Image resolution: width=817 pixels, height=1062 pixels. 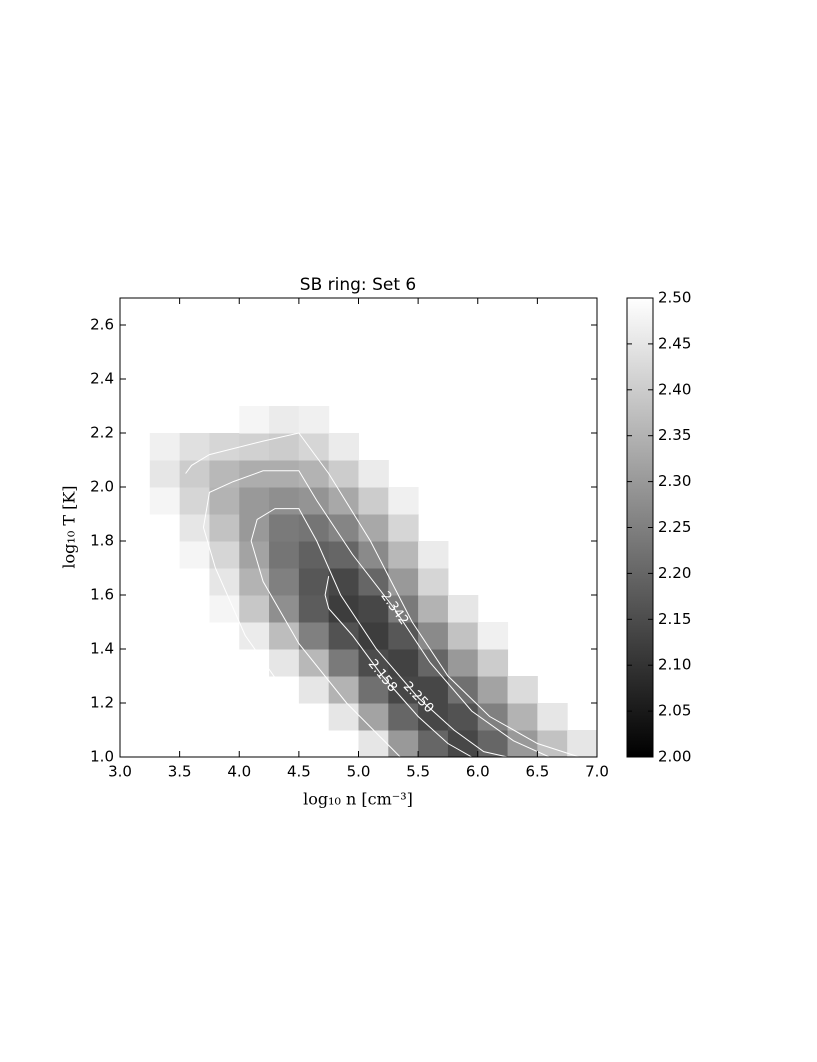 What do you see at coordinates (102, 379) in the screenshot?
I see `y-tick-label: 2.4` at bounding box center [102, 379].